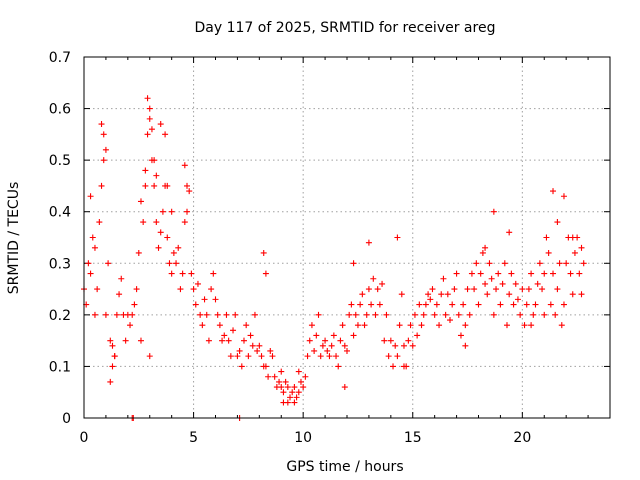 The height and width of the screenshot is (480, 640). Describe the element at coordinates (303, 438) in the screenshot. I see `x-tick-label: 10` at that location.